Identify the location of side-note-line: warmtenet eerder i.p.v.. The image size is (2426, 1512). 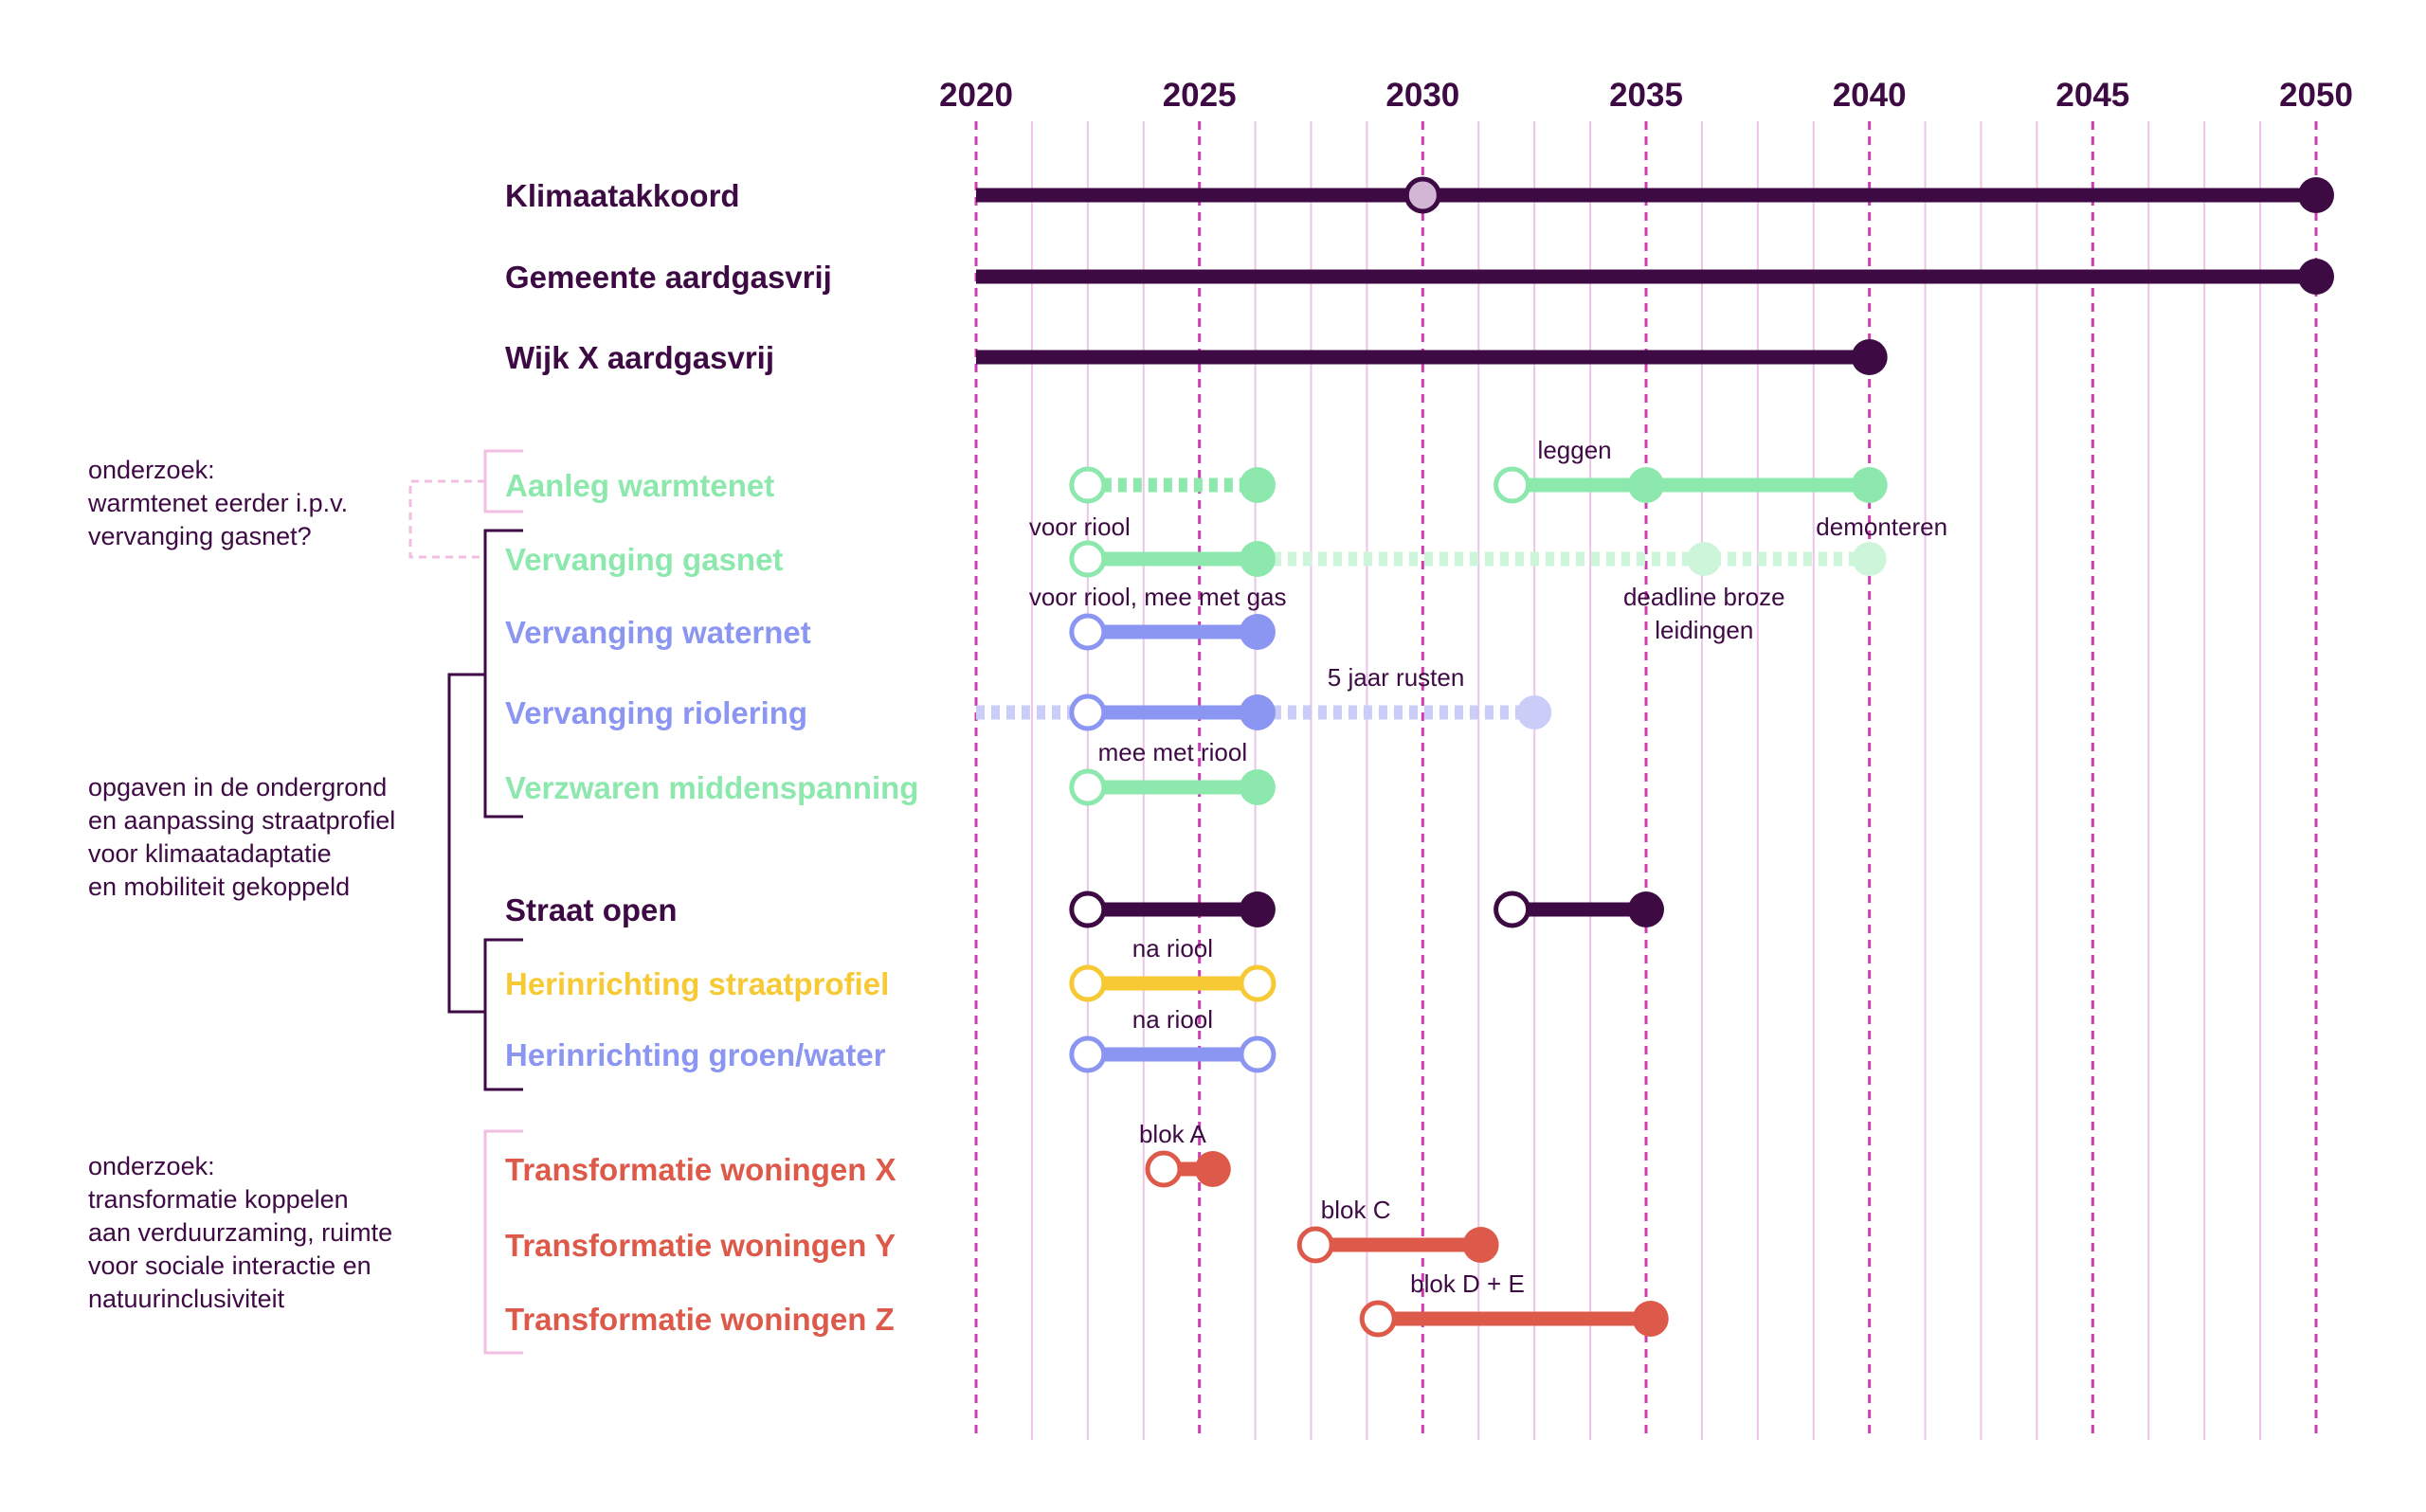
(217, 503).